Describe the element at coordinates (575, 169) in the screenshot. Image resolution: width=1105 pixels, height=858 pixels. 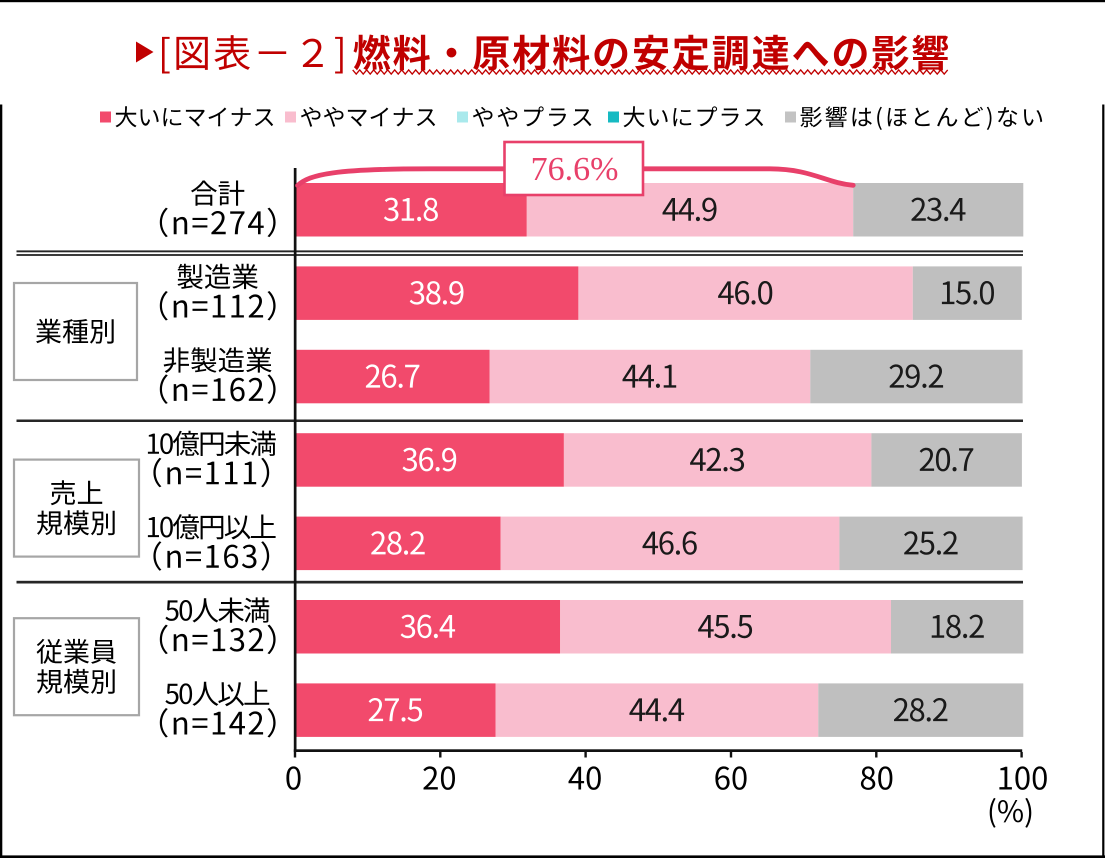
I see `svg-text: 76.6%` at that location.